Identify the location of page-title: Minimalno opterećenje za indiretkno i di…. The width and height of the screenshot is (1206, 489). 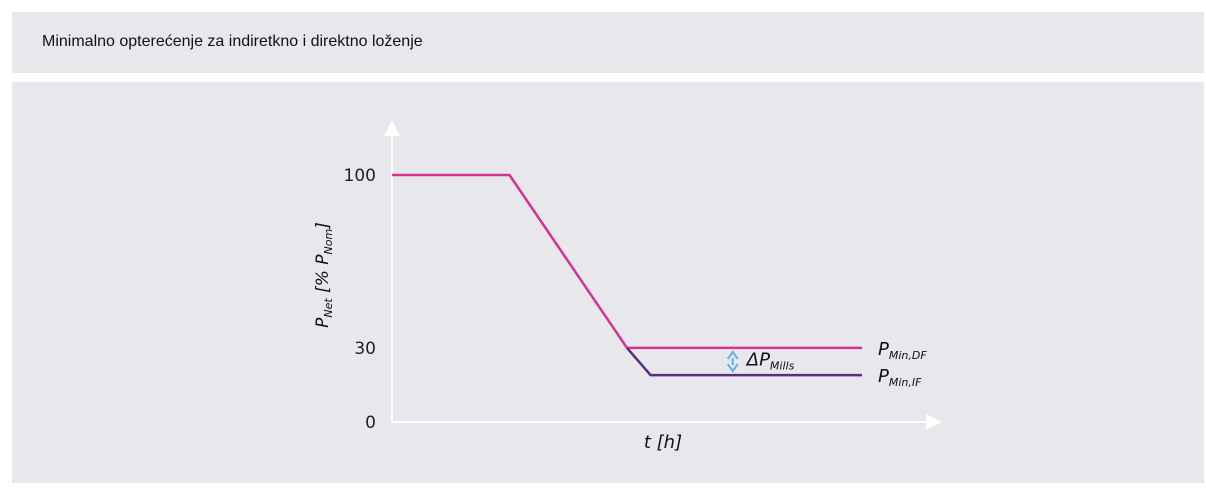
(232, 41).